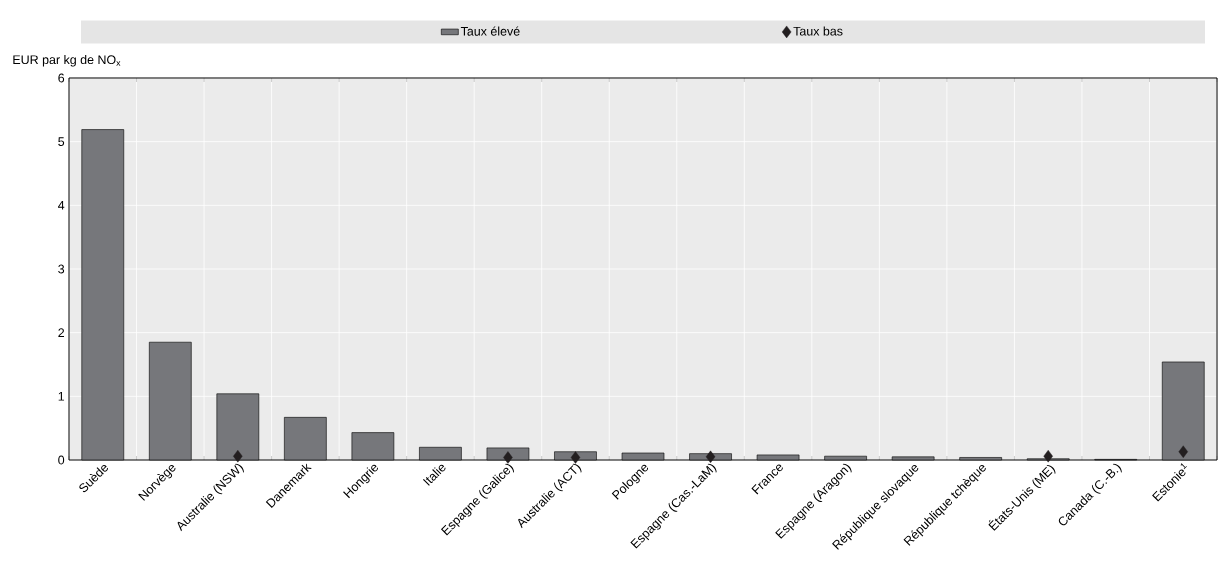 This screenshot has width=1221, height=584. What do you see at coordinates (61, 460) in the screenshot?
I see `y-tick-label: 0` at bounding box center [61, 460].